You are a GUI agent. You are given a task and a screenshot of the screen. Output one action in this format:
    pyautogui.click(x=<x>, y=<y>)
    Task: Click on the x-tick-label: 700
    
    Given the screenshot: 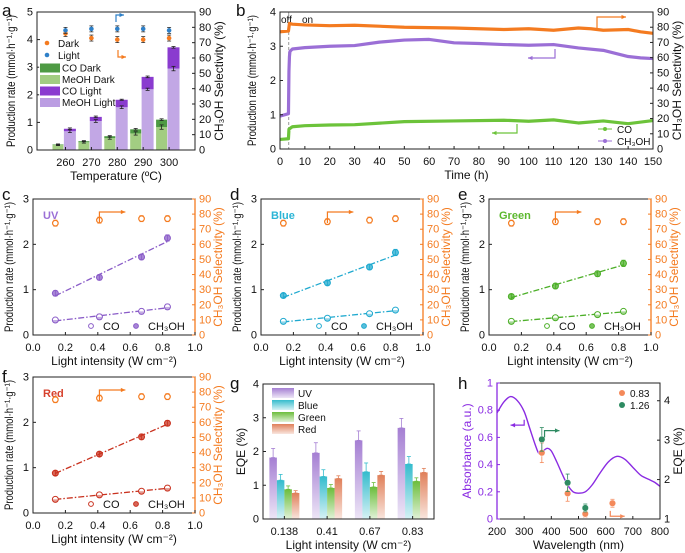 What is the action you would take?
    pyautogui.click(x=633, y=532)
    